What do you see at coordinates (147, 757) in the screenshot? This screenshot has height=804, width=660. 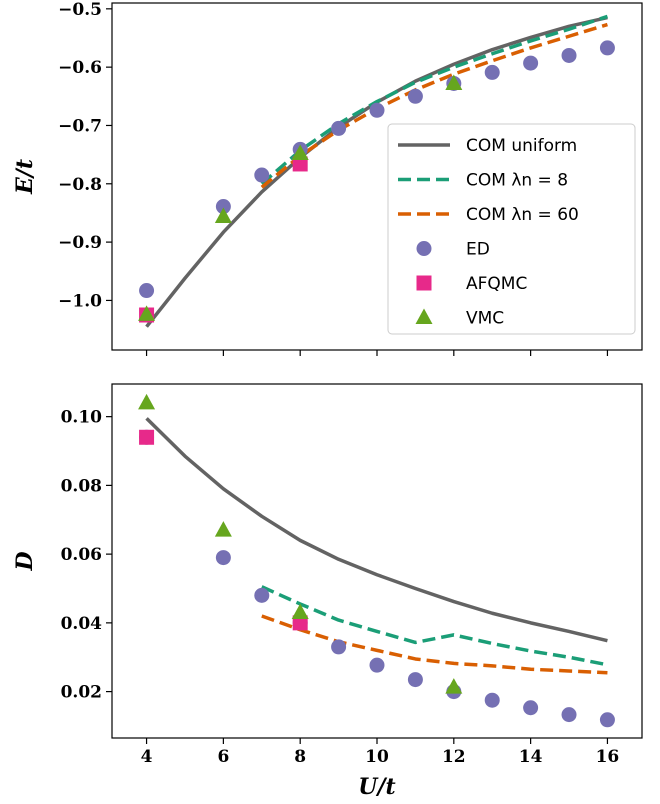 I see `x-tick-label: 4` at bounding box center [147, 757].